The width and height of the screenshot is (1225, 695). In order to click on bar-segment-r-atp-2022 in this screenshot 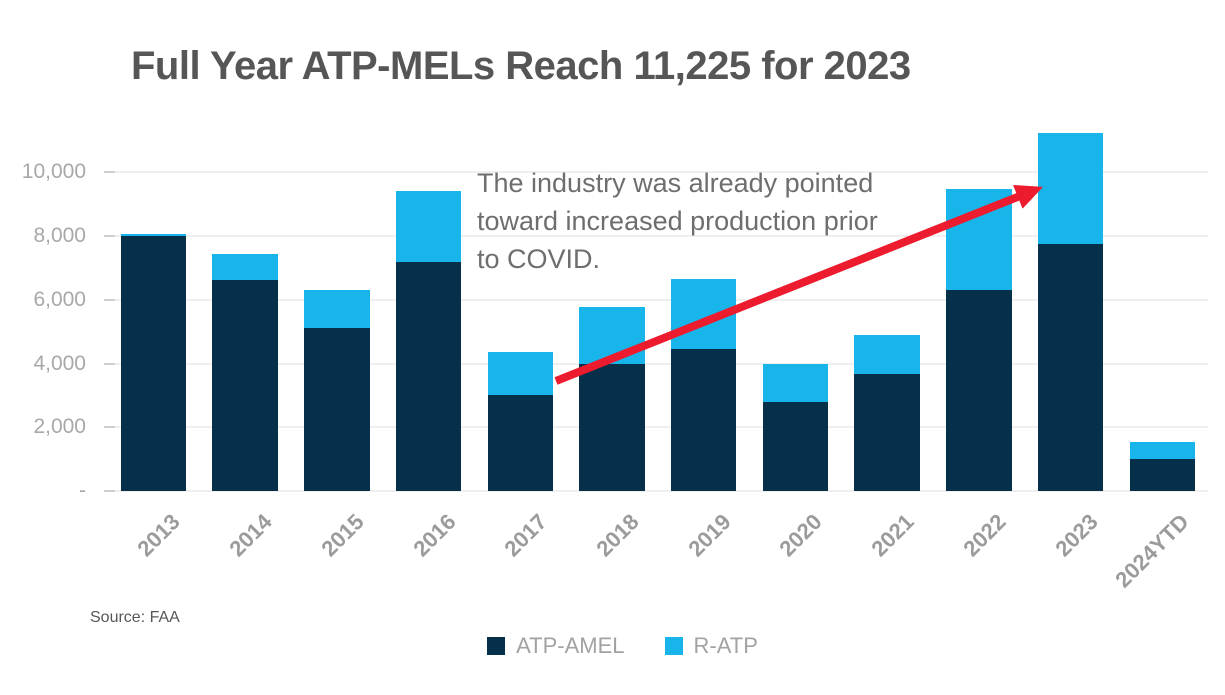, I will do `click(979, 240)`.